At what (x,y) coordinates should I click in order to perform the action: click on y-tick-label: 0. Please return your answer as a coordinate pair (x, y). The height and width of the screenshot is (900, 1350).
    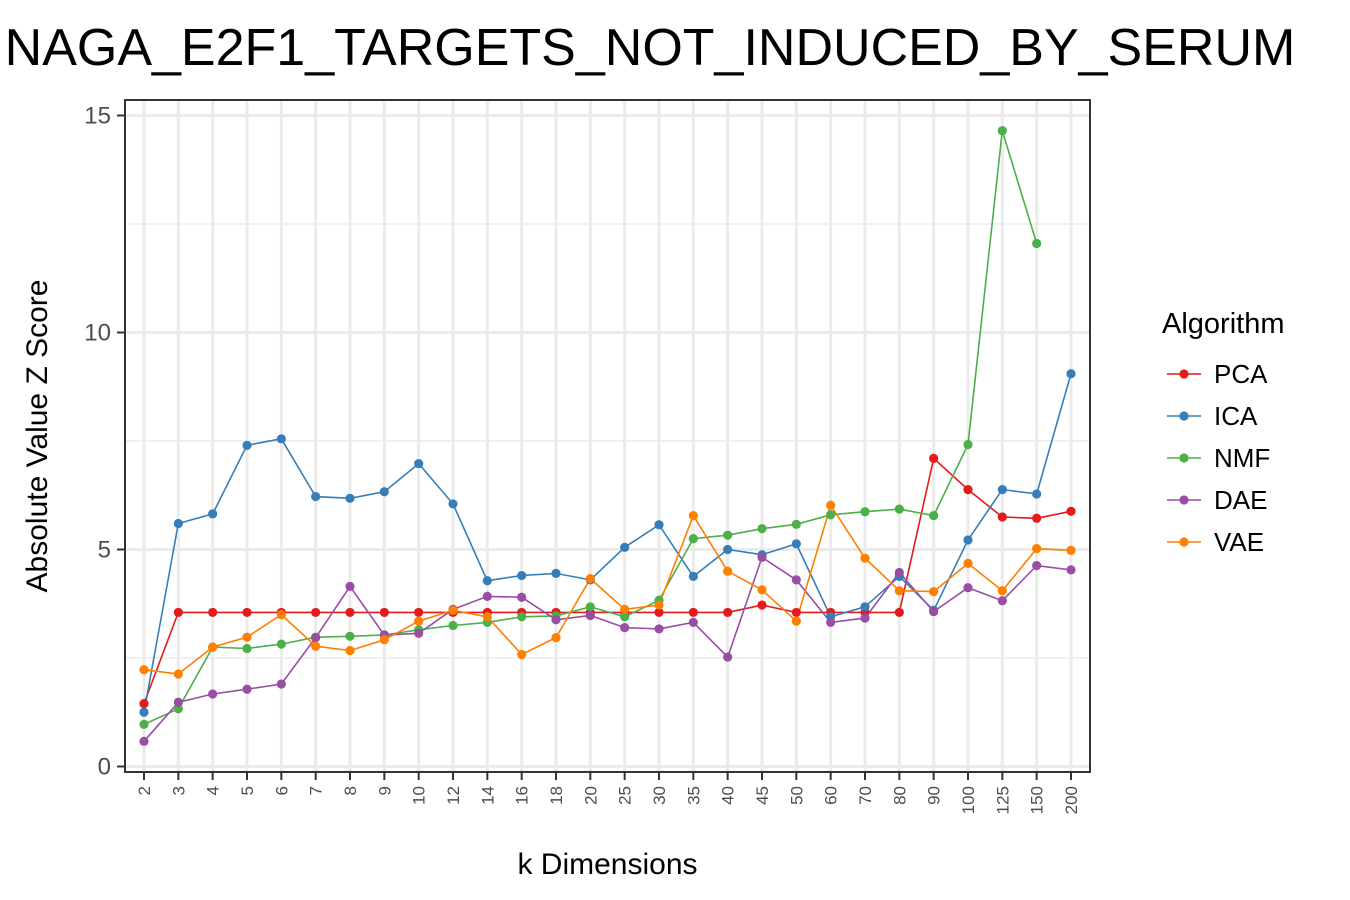
    Looking at the image, I should click on (104, 767).